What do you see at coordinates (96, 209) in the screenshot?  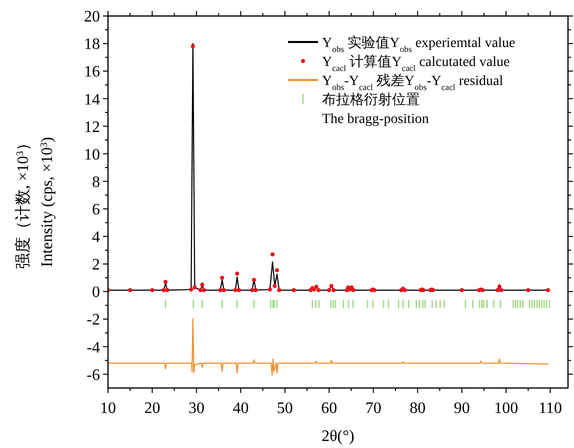 I see `y-tick-label: 6` at bounding box center [96, 209].